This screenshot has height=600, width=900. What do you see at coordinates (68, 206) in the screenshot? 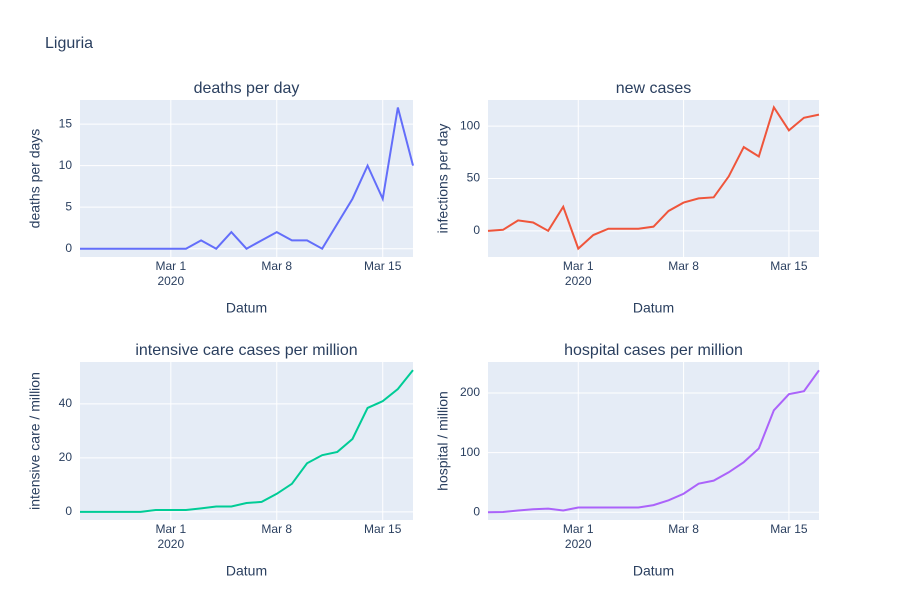
I see `y-tick-label: 5` at bounding box center [68, 206].